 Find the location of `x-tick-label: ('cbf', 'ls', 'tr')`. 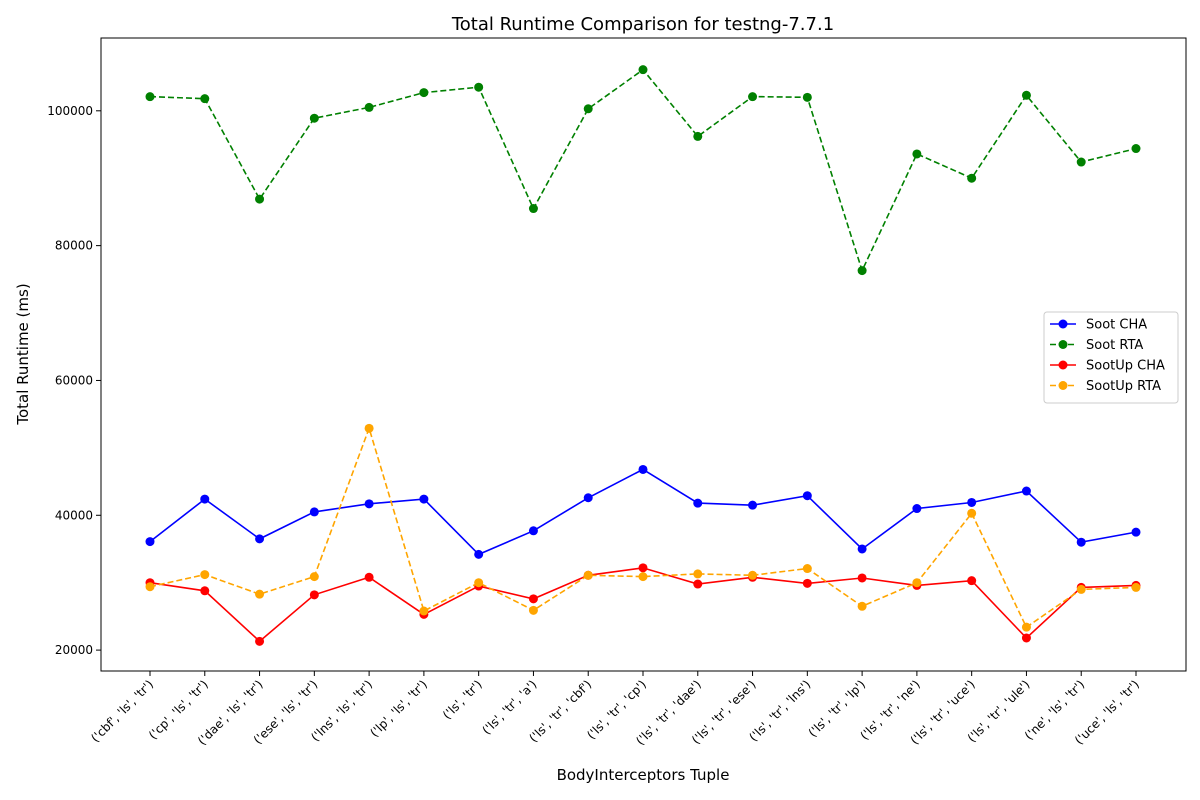

x-tick-label: ('cbf', 'ls', 'tr') is located at coordinates (122, 711).